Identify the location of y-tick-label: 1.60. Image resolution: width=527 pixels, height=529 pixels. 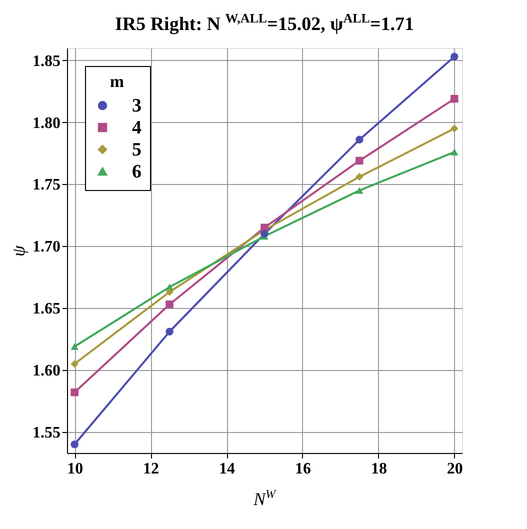
(46, 371).